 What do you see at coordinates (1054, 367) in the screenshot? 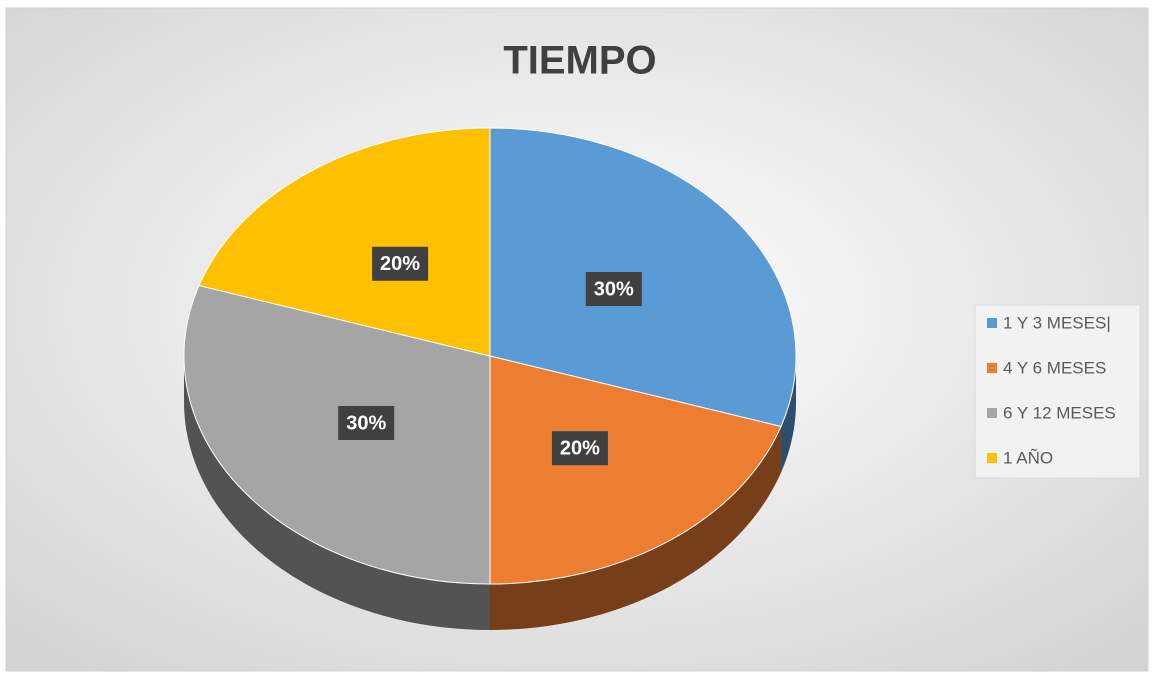
I see `legend-label: 4 Y 6 MESES` at bounding box center [1054, 367].